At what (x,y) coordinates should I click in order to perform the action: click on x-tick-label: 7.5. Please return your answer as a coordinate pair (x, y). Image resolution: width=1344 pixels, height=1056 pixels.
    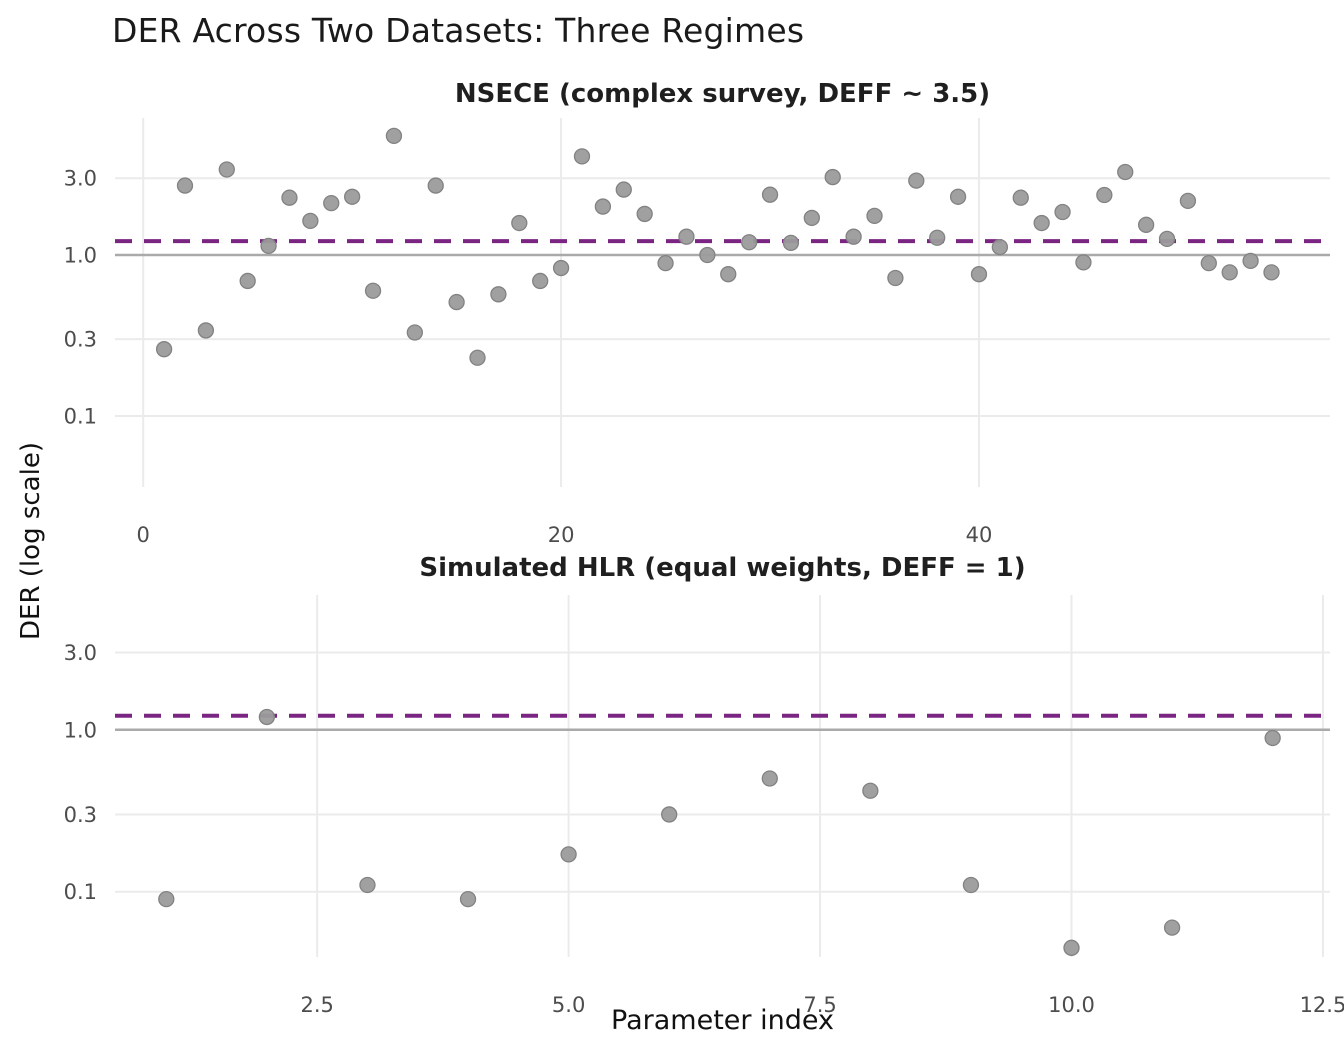
    Looking at the image, I should click on (819, 1005).